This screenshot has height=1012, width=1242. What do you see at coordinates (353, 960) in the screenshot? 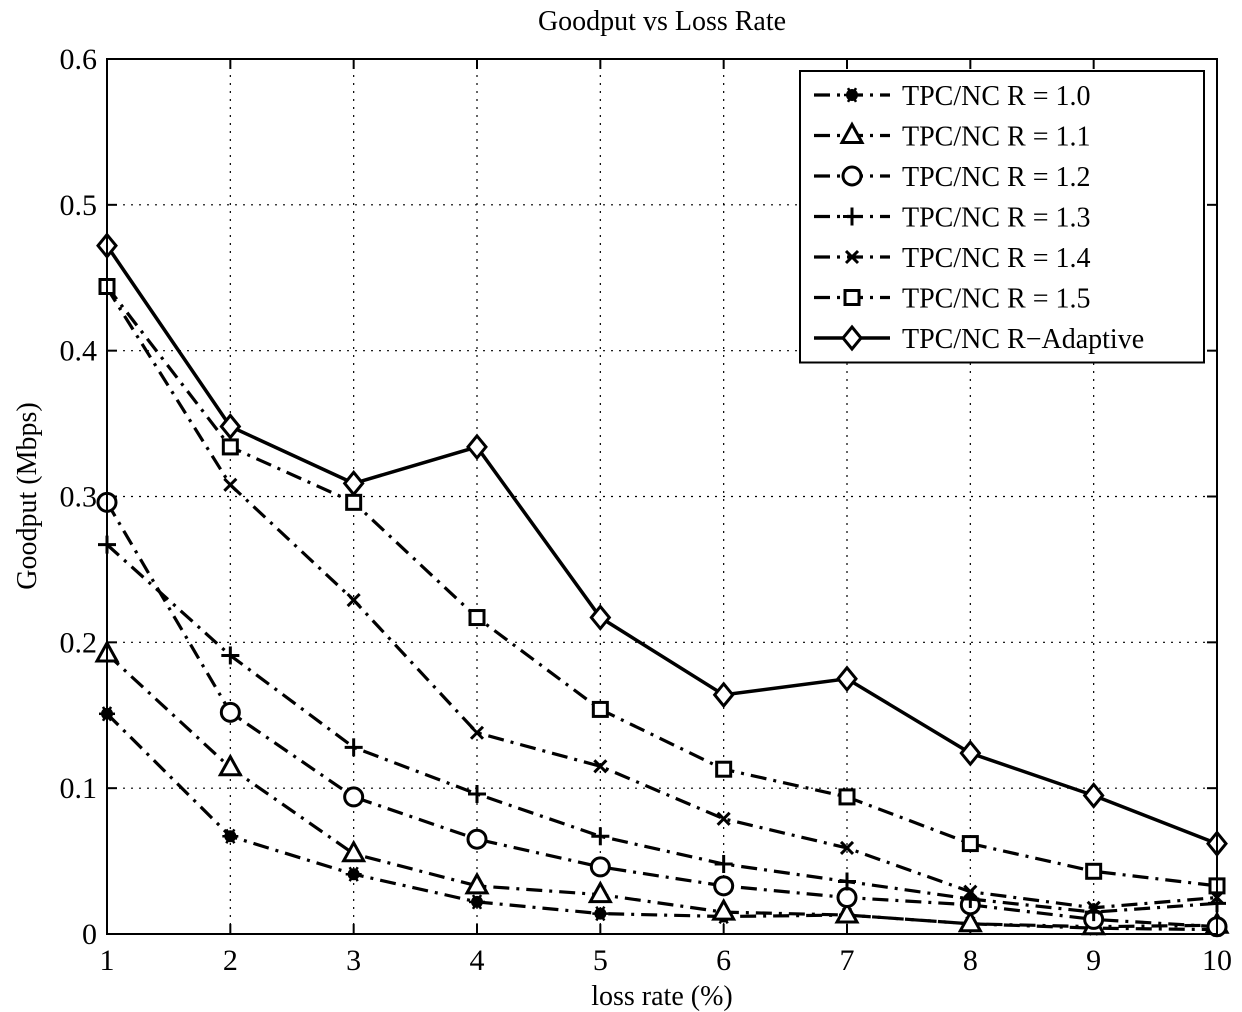
I see `x-tick-label: 3` at bounding box center [353, 960].